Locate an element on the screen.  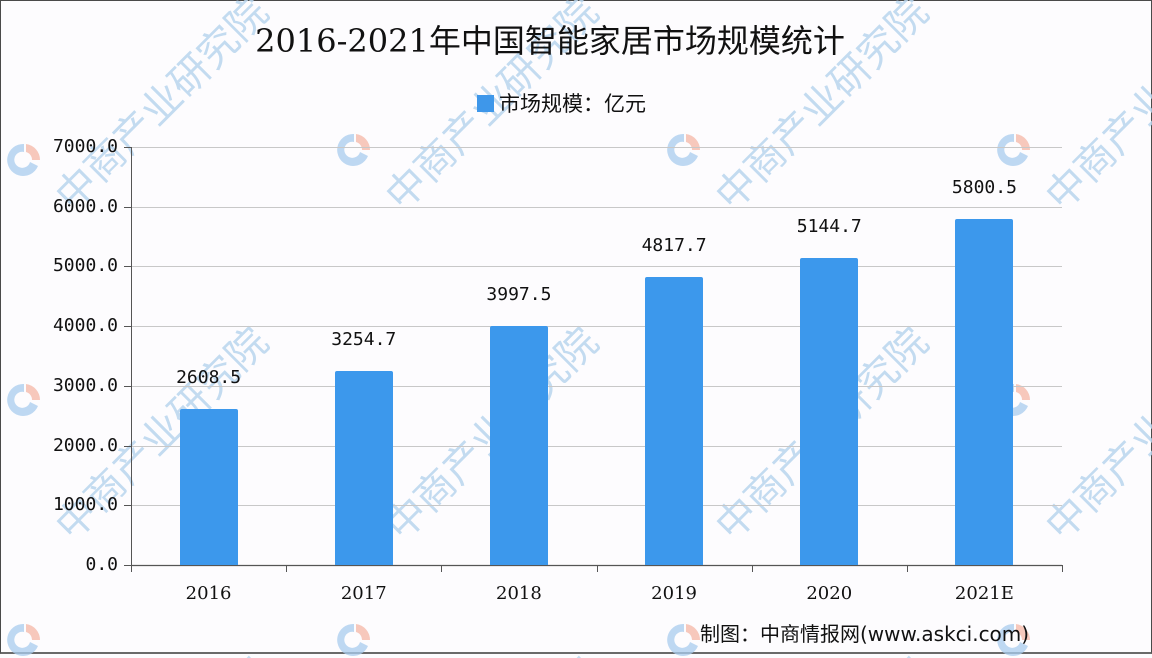
x-tick-label: 2017 is located at coordinates (363, 593).